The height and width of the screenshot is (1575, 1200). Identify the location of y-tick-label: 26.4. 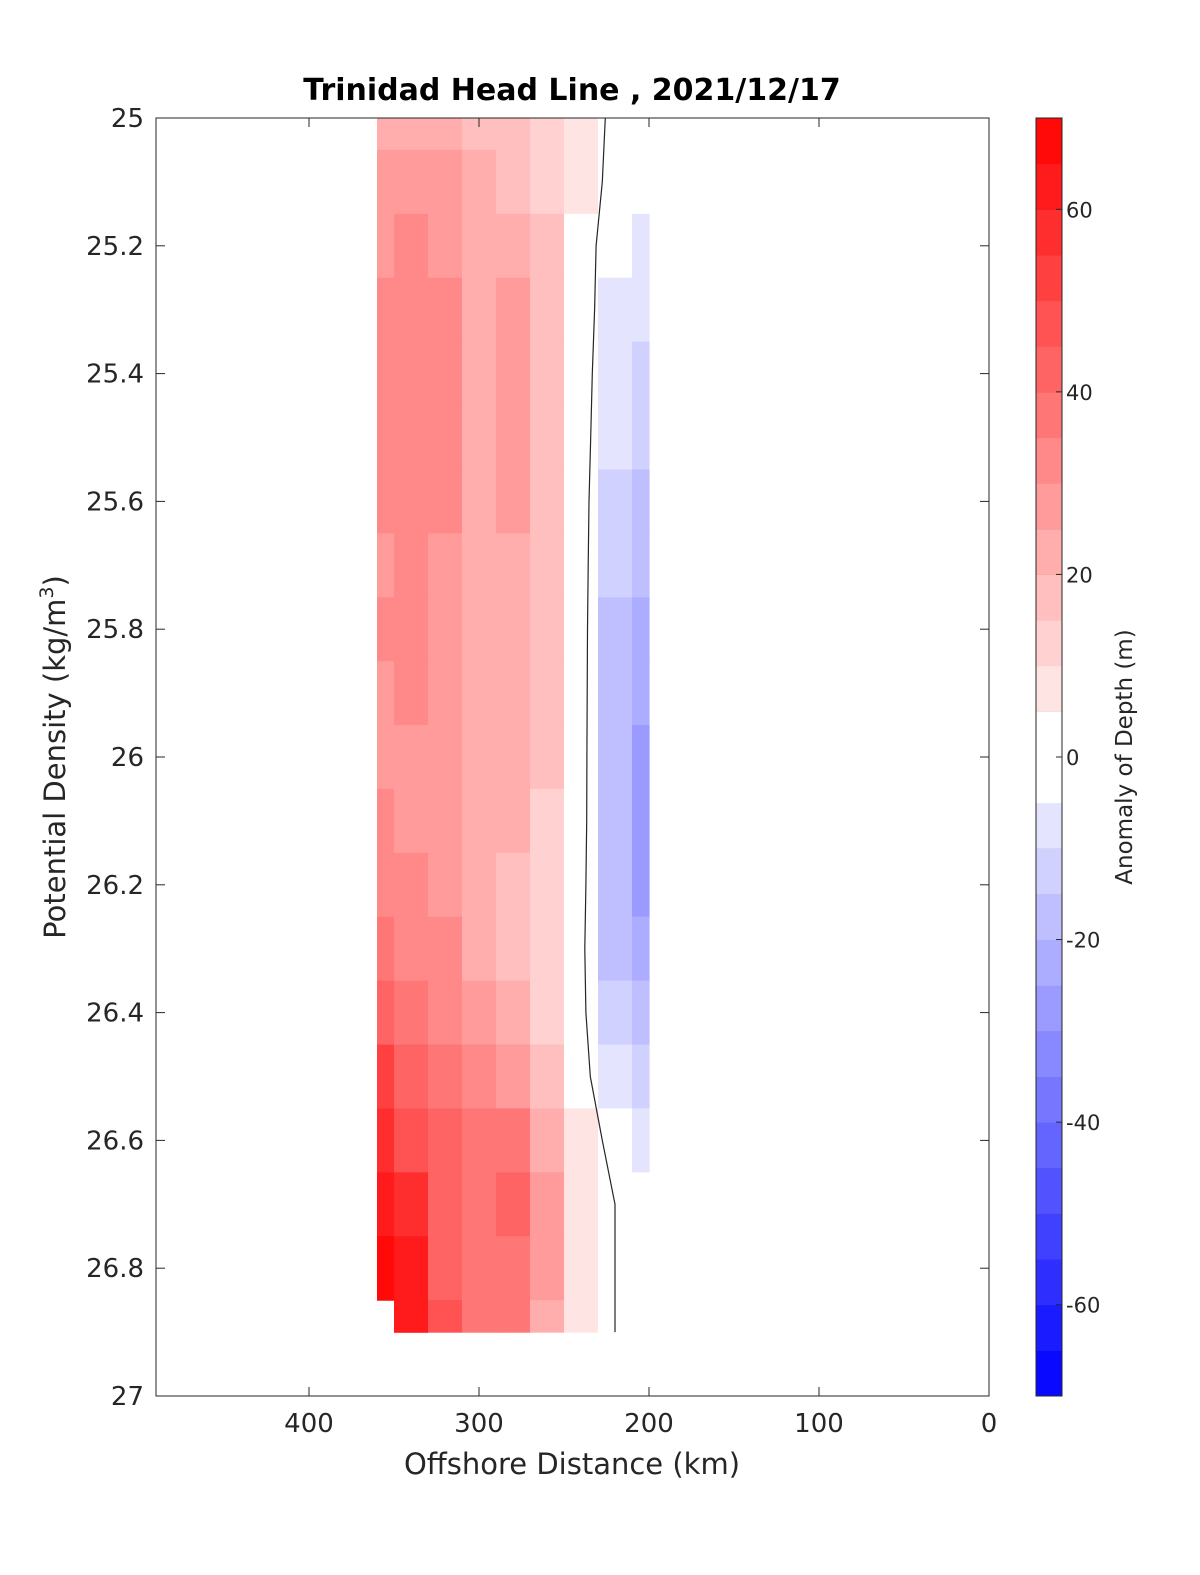
(115, 1014).